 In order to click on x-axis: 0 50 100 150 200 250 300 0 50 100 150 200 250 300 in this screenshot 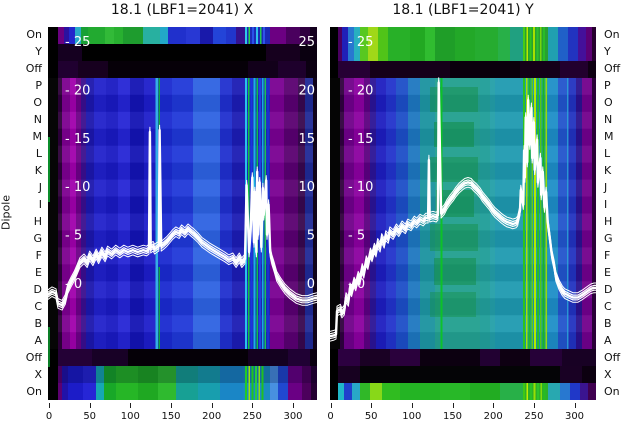, I will do `click(320, 420)`.